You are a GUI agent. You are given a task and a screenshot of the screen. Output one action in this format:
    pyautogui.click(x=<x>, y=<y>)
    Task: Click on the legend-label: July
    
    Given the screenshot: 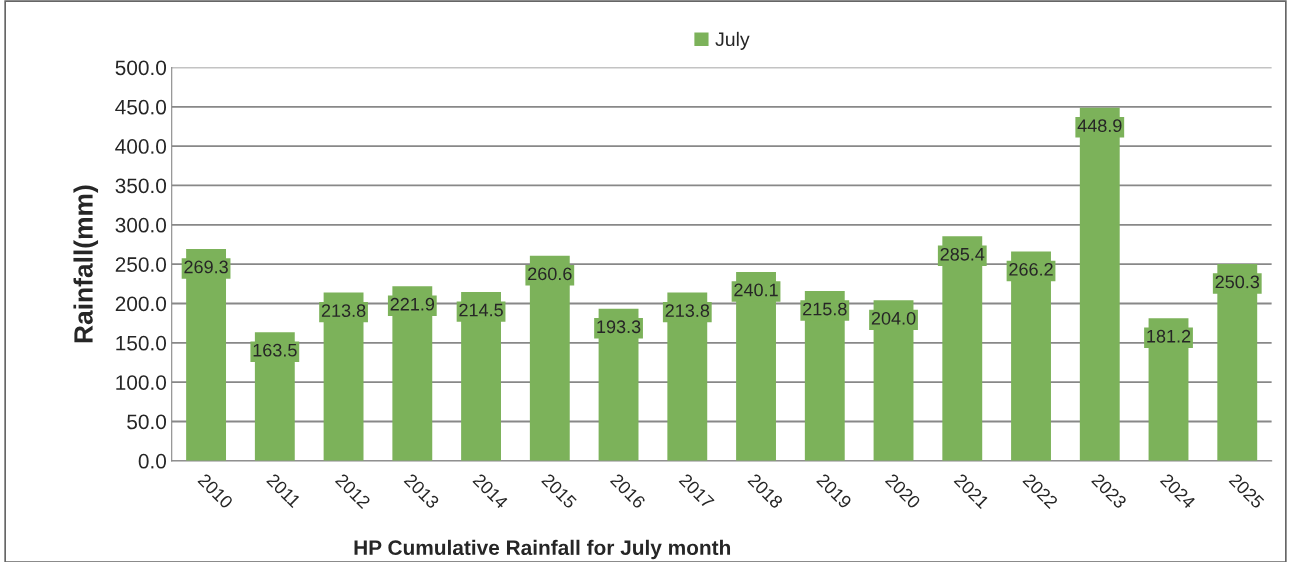 What is the action you would take?
    pyautogui.click(x=732, y=40)
    